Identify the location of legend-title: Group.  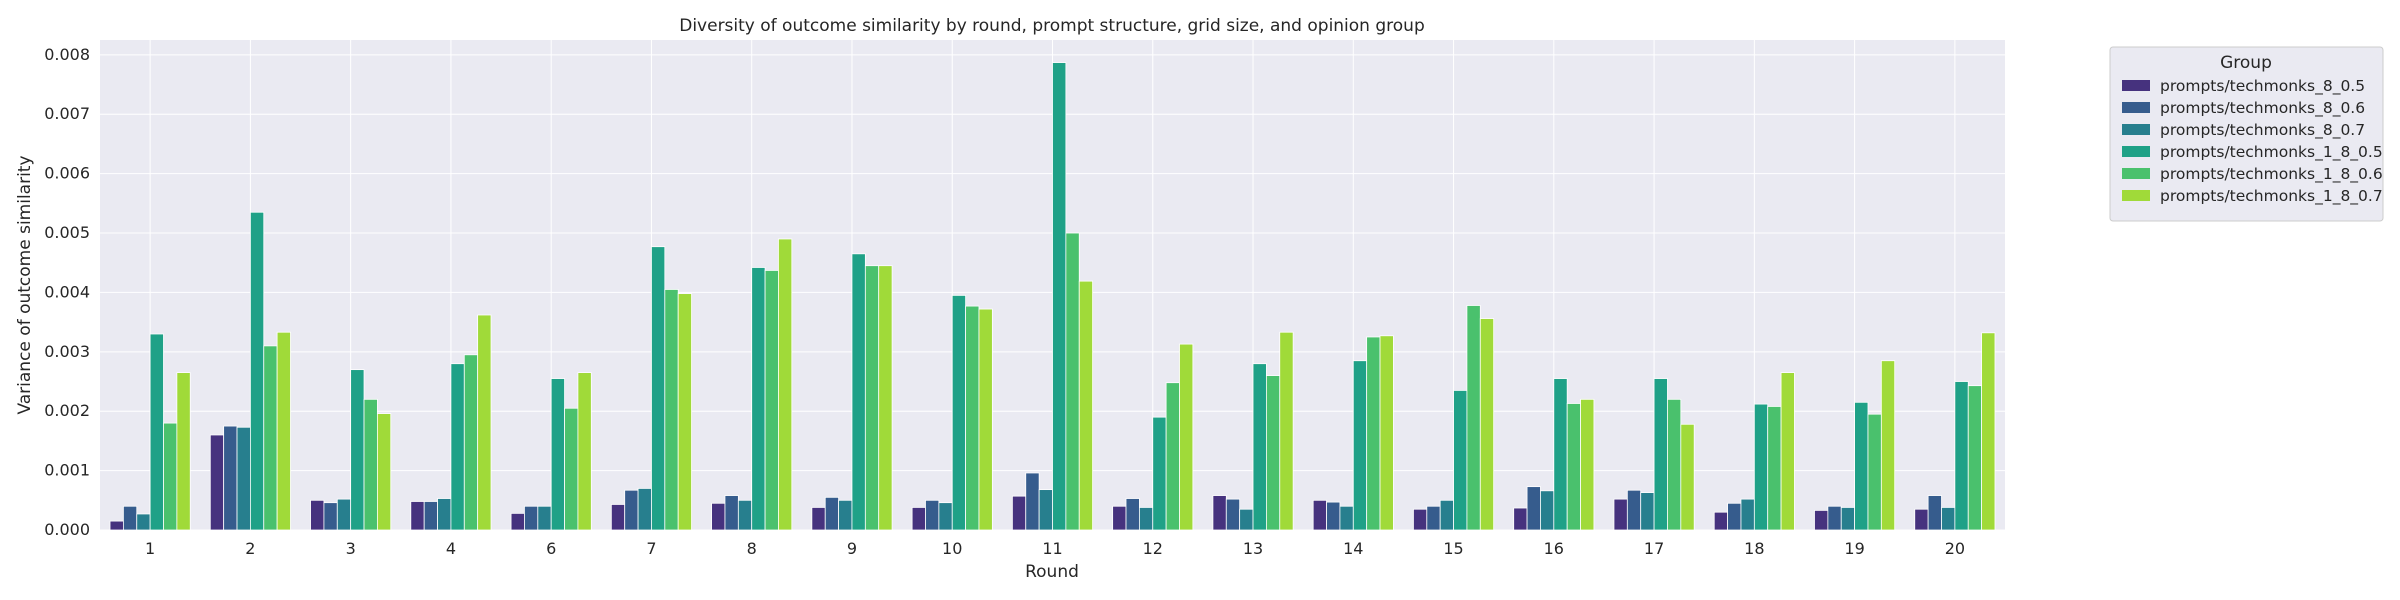
(2246, 63).